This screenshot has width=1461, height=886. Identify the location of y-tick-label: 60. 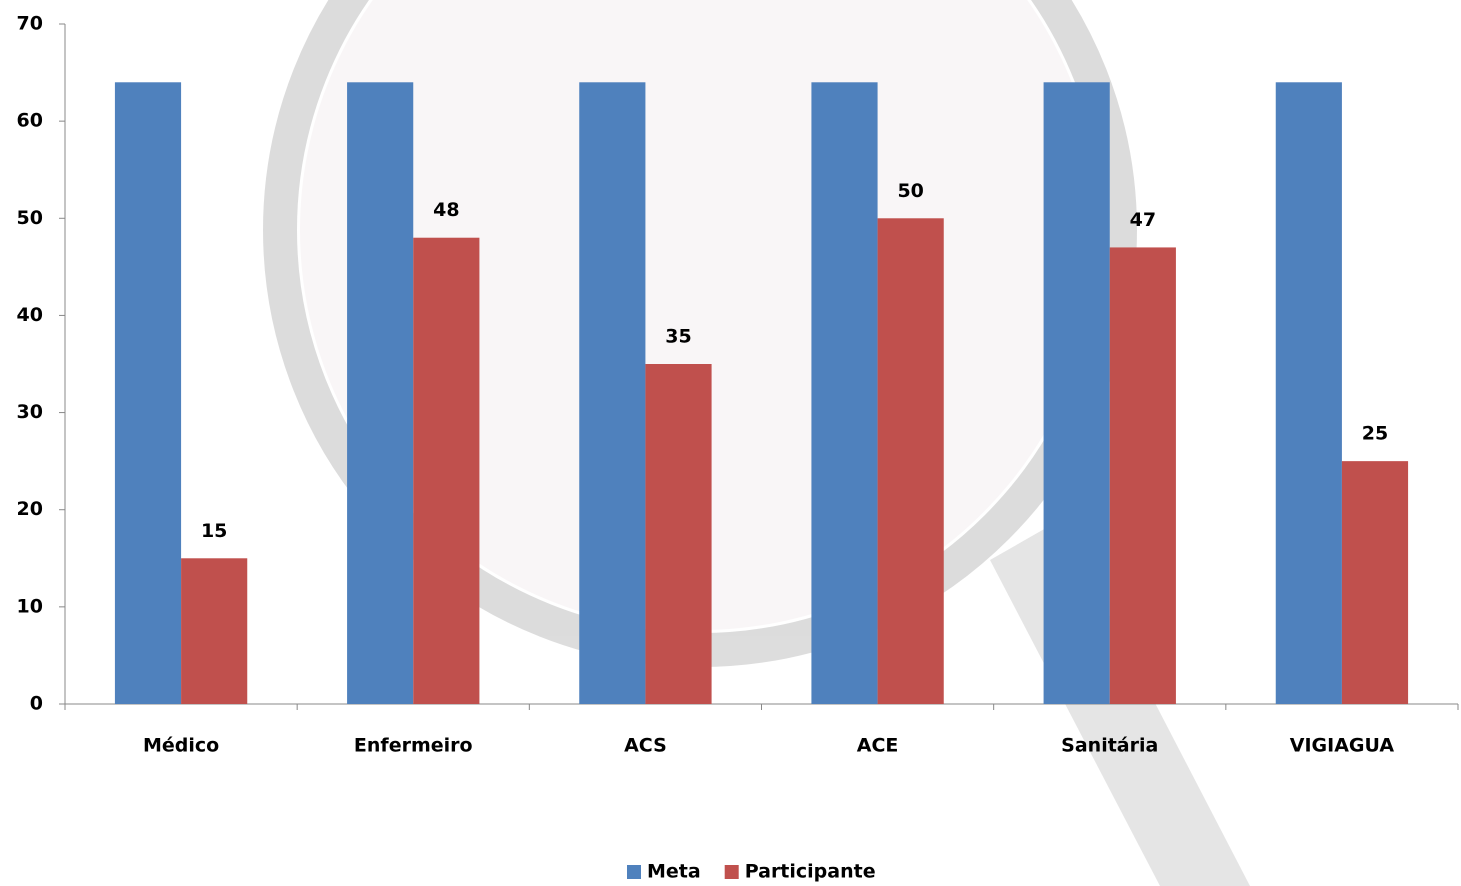
(30, 121).